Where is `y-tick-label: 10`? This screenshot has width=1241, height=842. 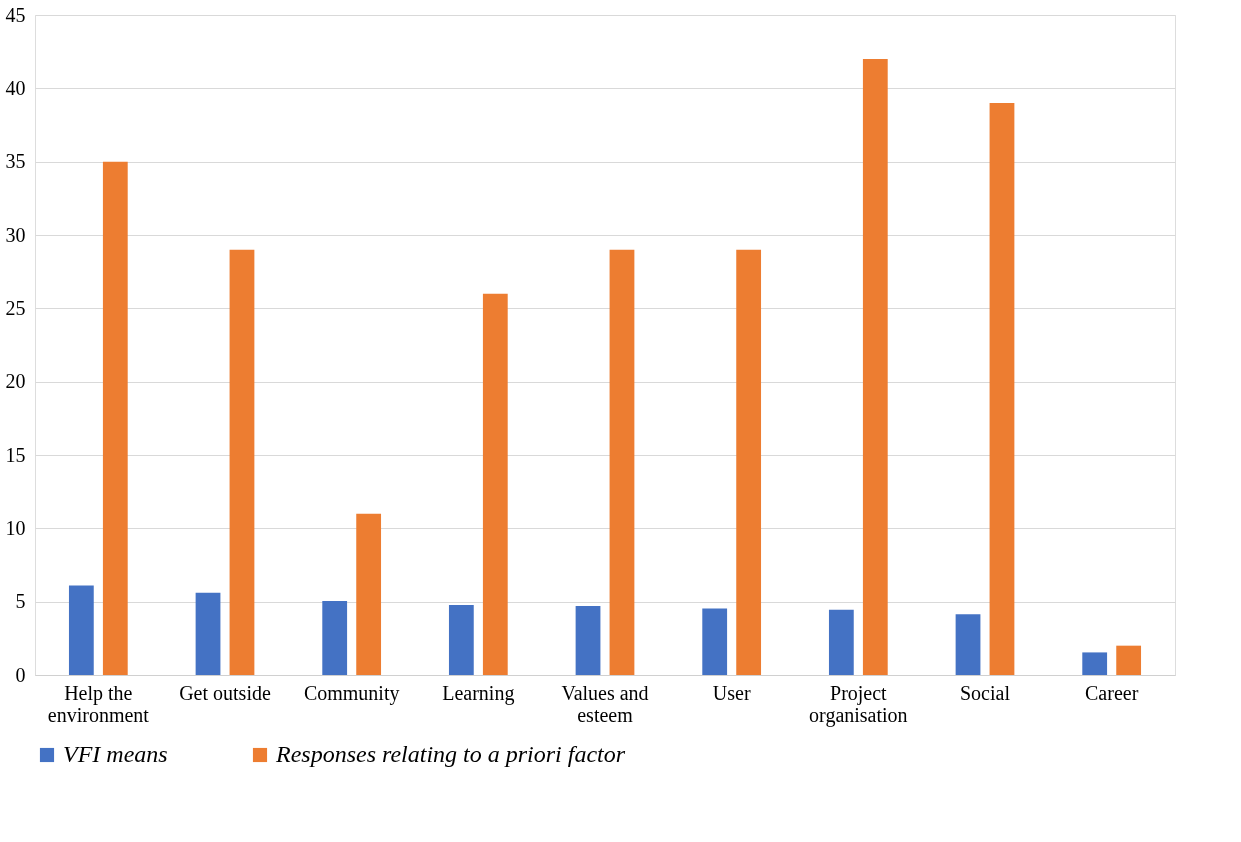 y-tick-label: 10 is located at coordinates (15, 527).